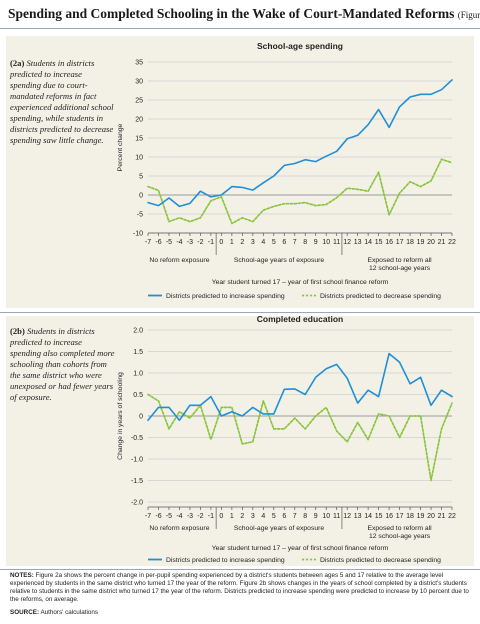 The image size is (480, 624). What do you see at coordinates (22, 575) in the screenshot?
I see `notes-label: NOTES:` at bounding box center [22, 575].